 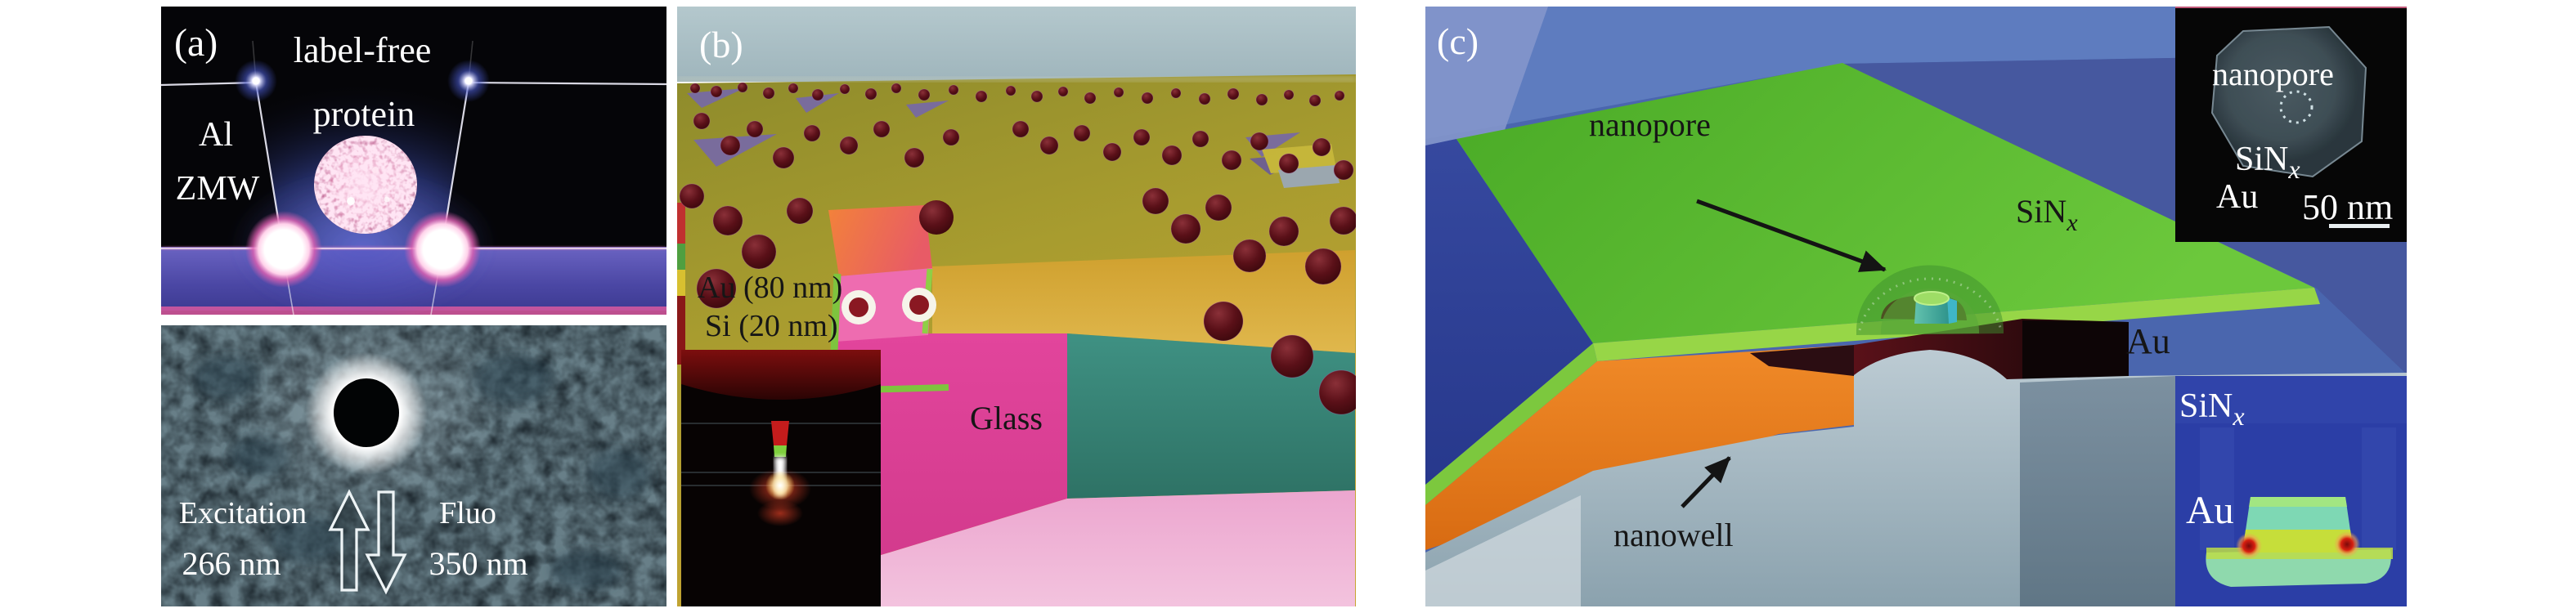 I want to click on gold-label: Au, so click(x=2148, y=341).